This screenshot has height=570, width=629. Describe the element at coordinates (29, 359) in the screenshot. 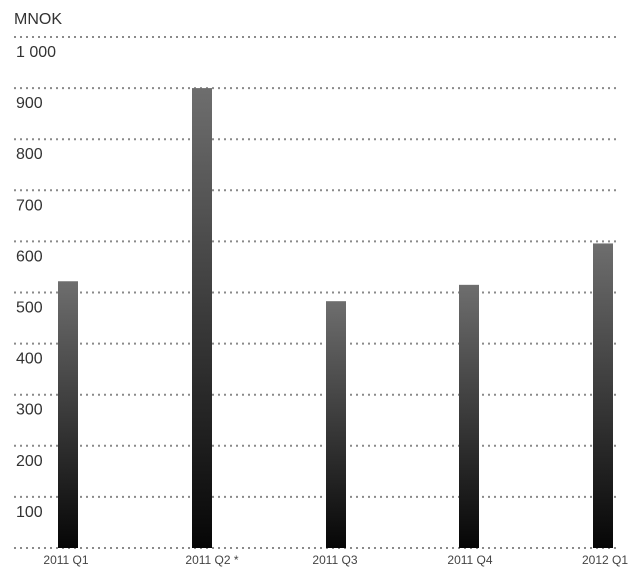

I see `y-tick-label: 400` at that location.